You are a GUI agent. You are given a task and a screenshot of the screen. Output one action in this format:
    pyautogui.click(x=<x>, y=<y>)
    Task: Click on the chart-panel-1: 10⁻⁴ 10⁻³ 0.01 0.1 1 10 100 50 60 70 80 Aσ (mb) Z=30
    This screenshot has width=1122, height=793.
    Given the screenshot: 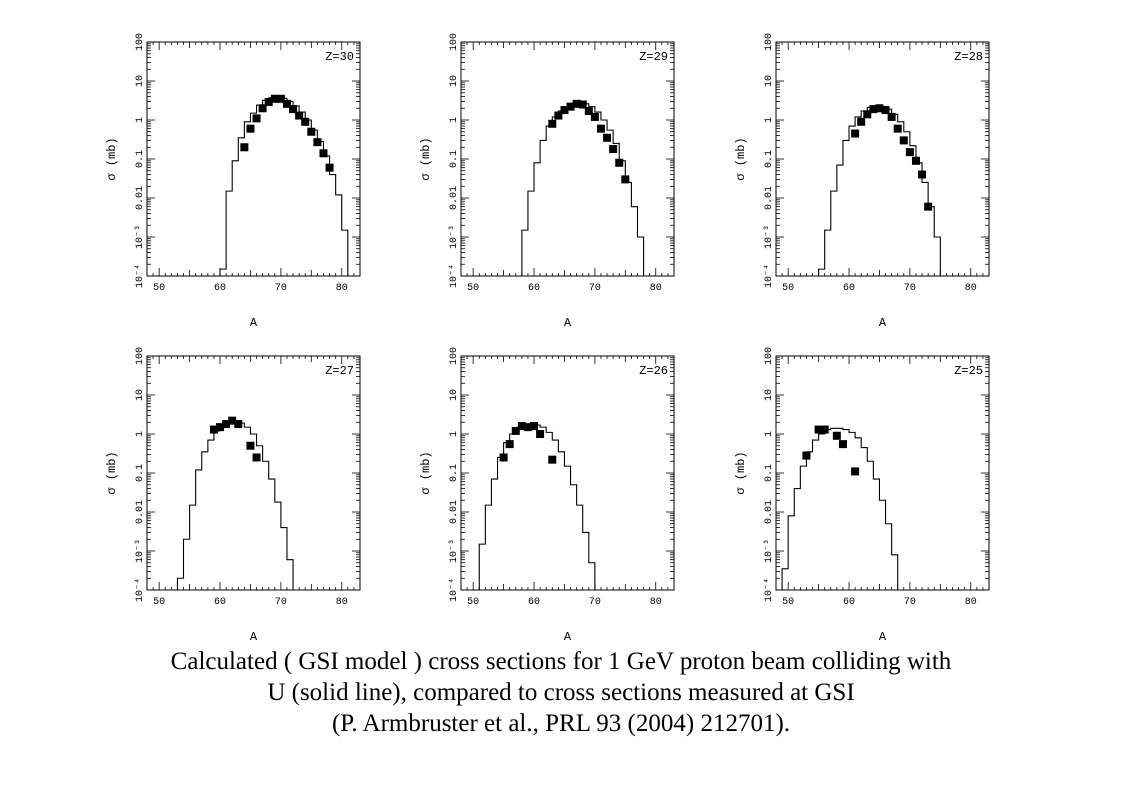 What is the action you would take?
    pyautogui.click(x=233, y=181)
    